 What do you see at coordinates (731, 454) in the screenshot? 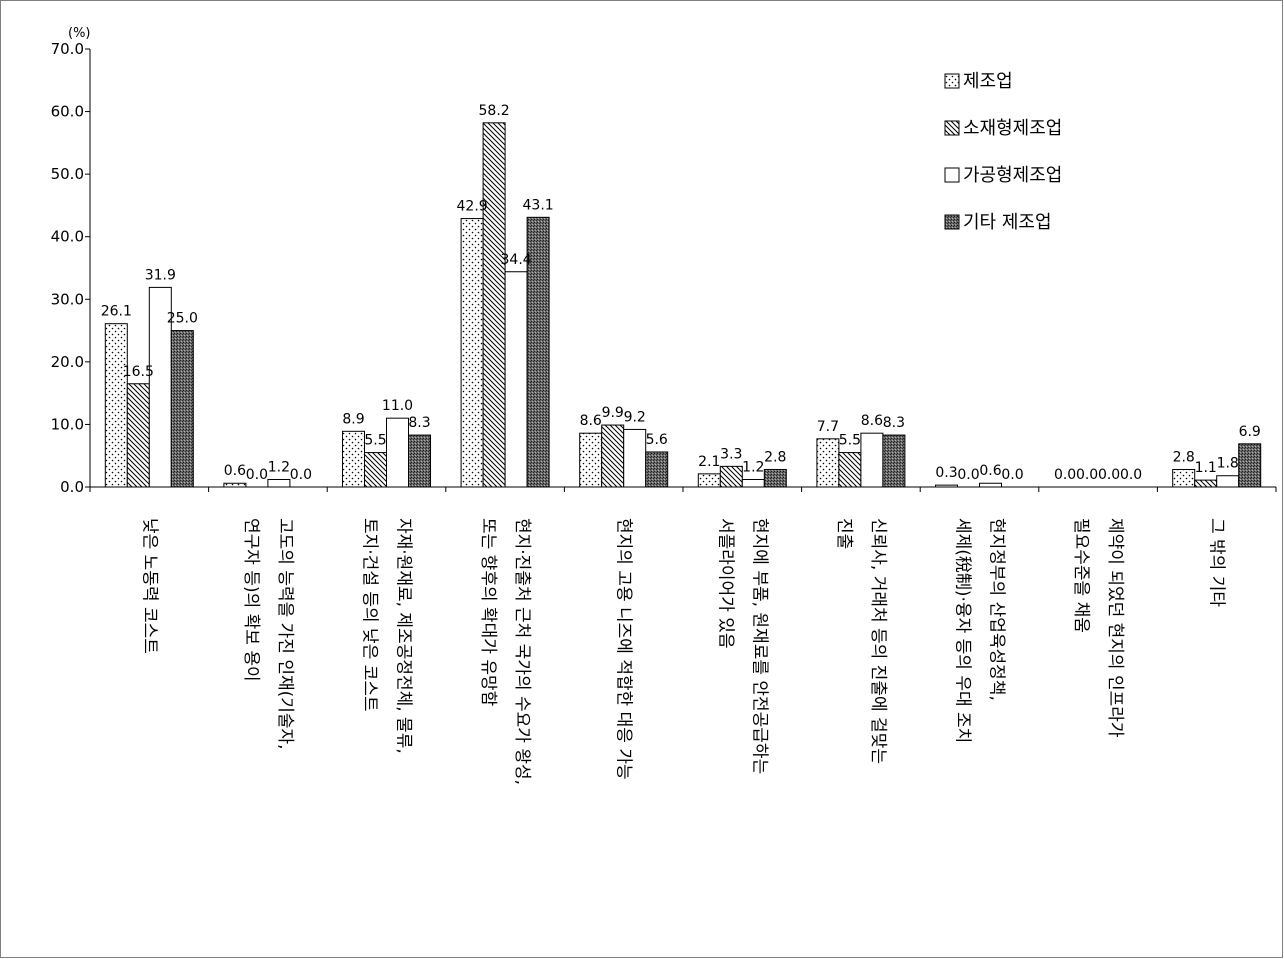
I see `data-label: 3.3` at bounding box center [731, 454].